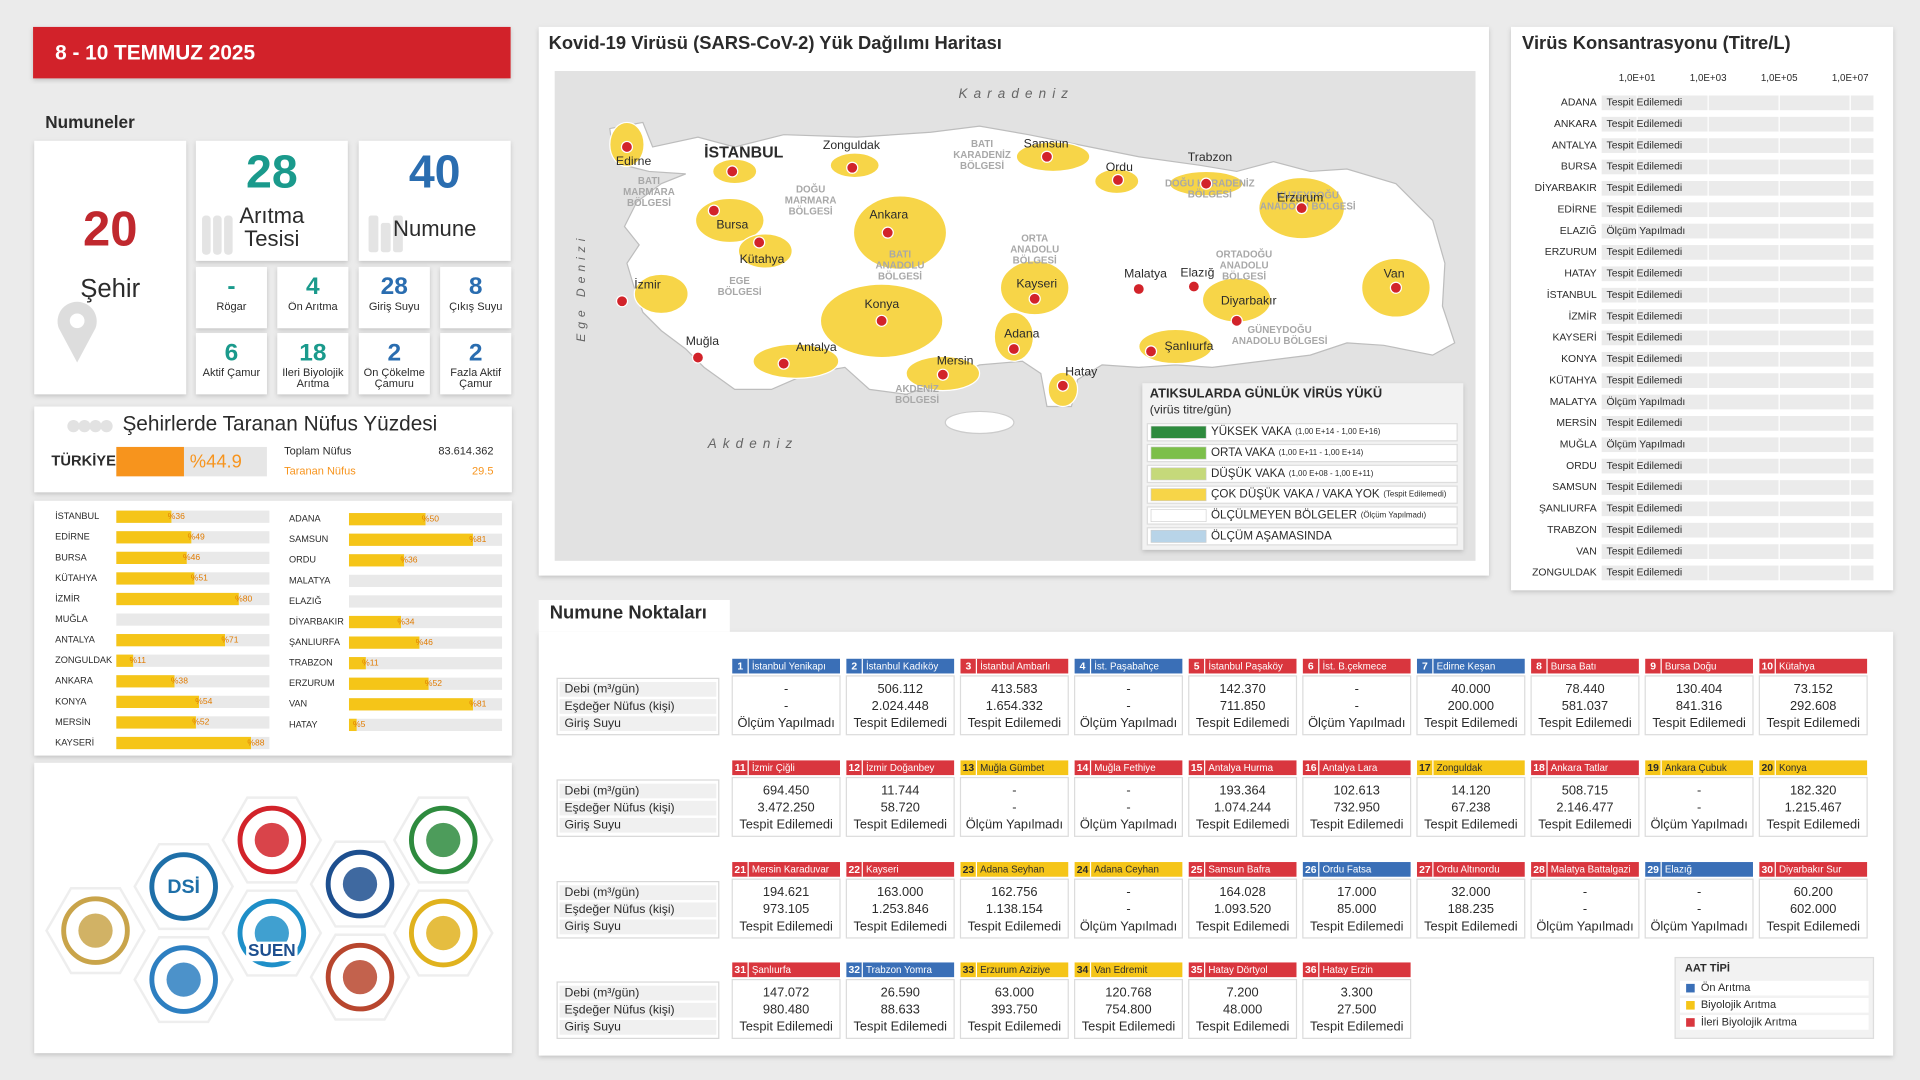 This screenshot has width=1920, height=1080. I want to click on chart-title: Virüs Konsantrasyonu (Titre/L), so click(1656, 42).